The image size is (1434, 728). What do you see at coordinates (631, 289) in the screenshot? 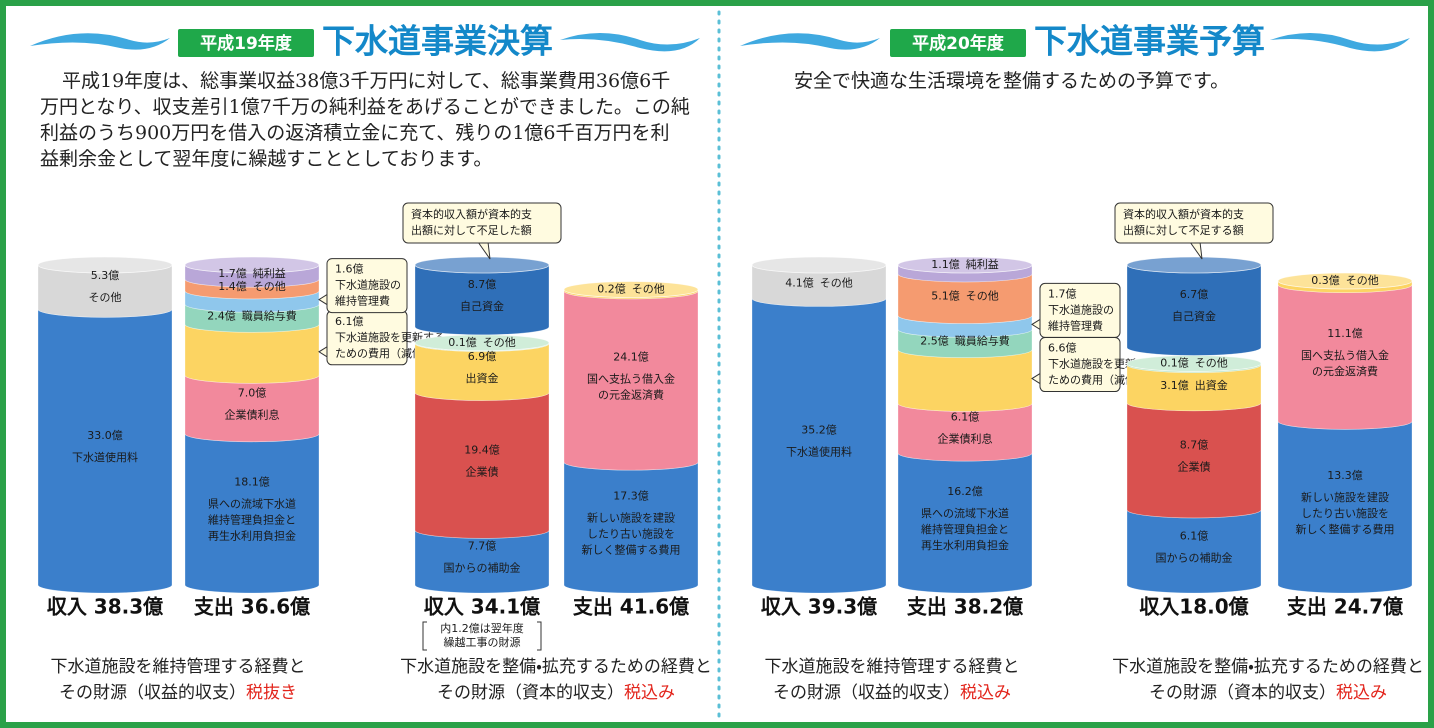
I see `segment-label: 0.2億 その他` at bounding box center [631, 289].